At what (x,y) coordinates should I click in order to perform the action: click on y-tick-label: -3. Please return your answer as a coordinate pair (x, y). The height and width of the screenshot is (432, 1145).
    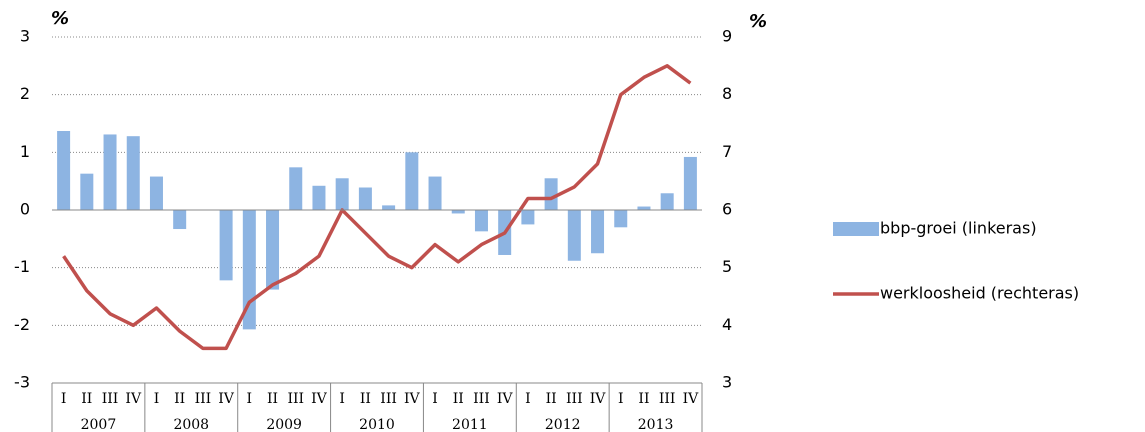
    Looking at the image, I should click on (22, 382).